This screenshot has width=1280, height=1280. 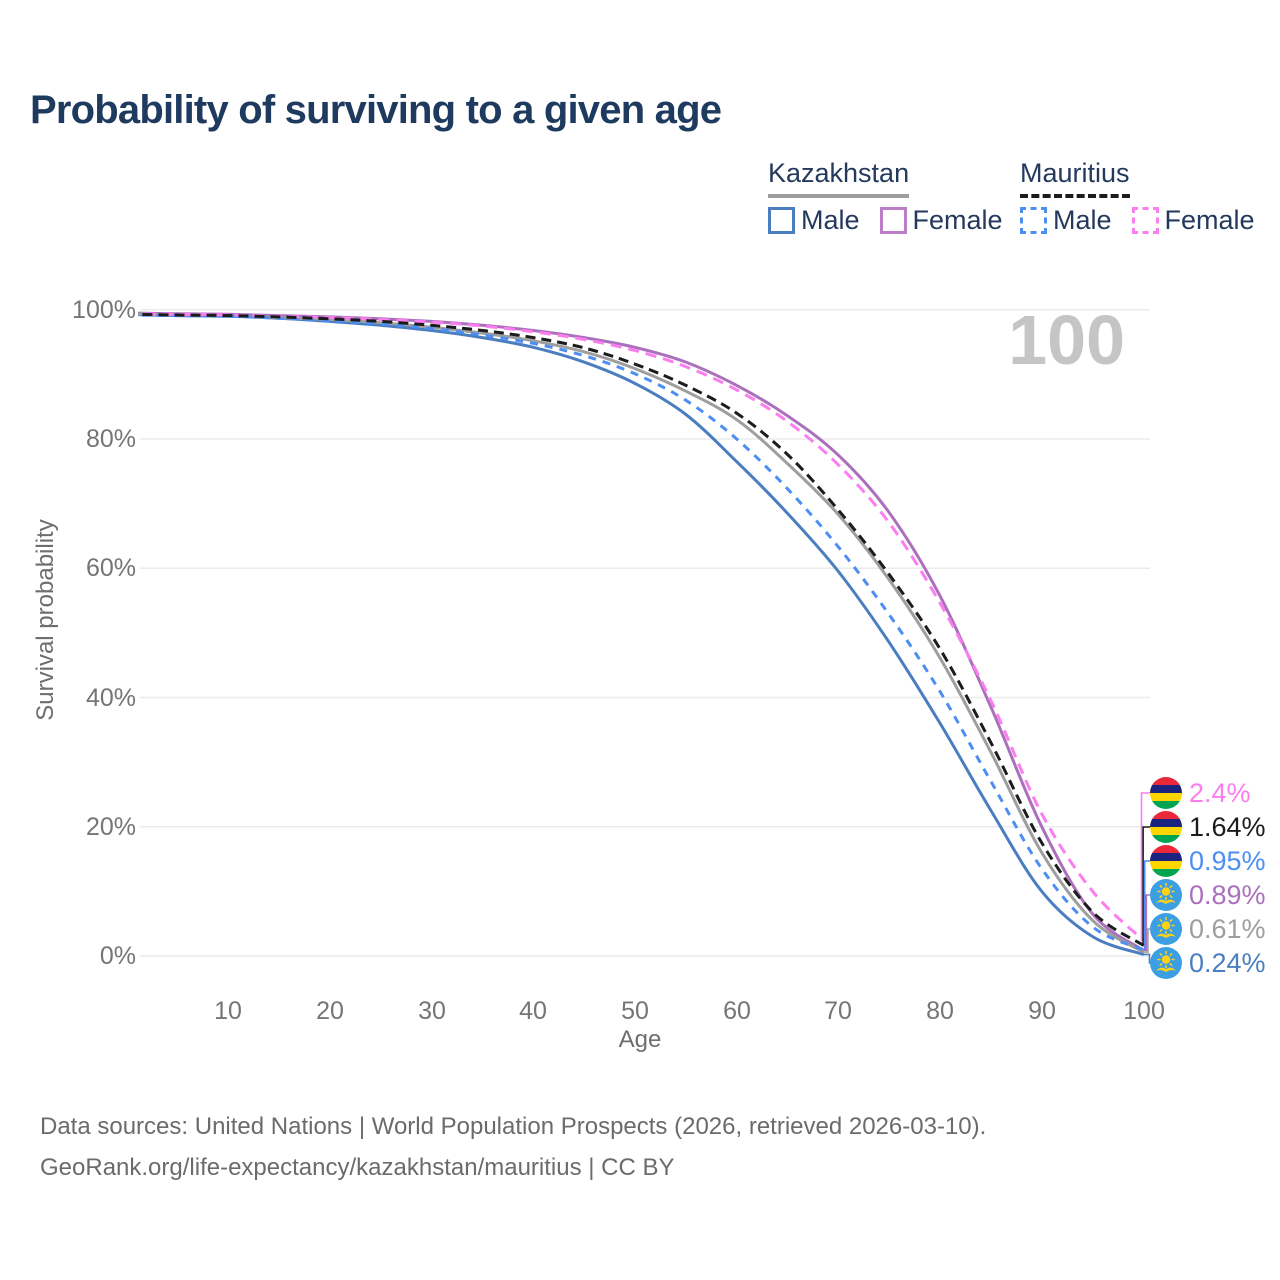 I want to click on mauritius-female-swatch-icon, so click(x=1145, y=220).